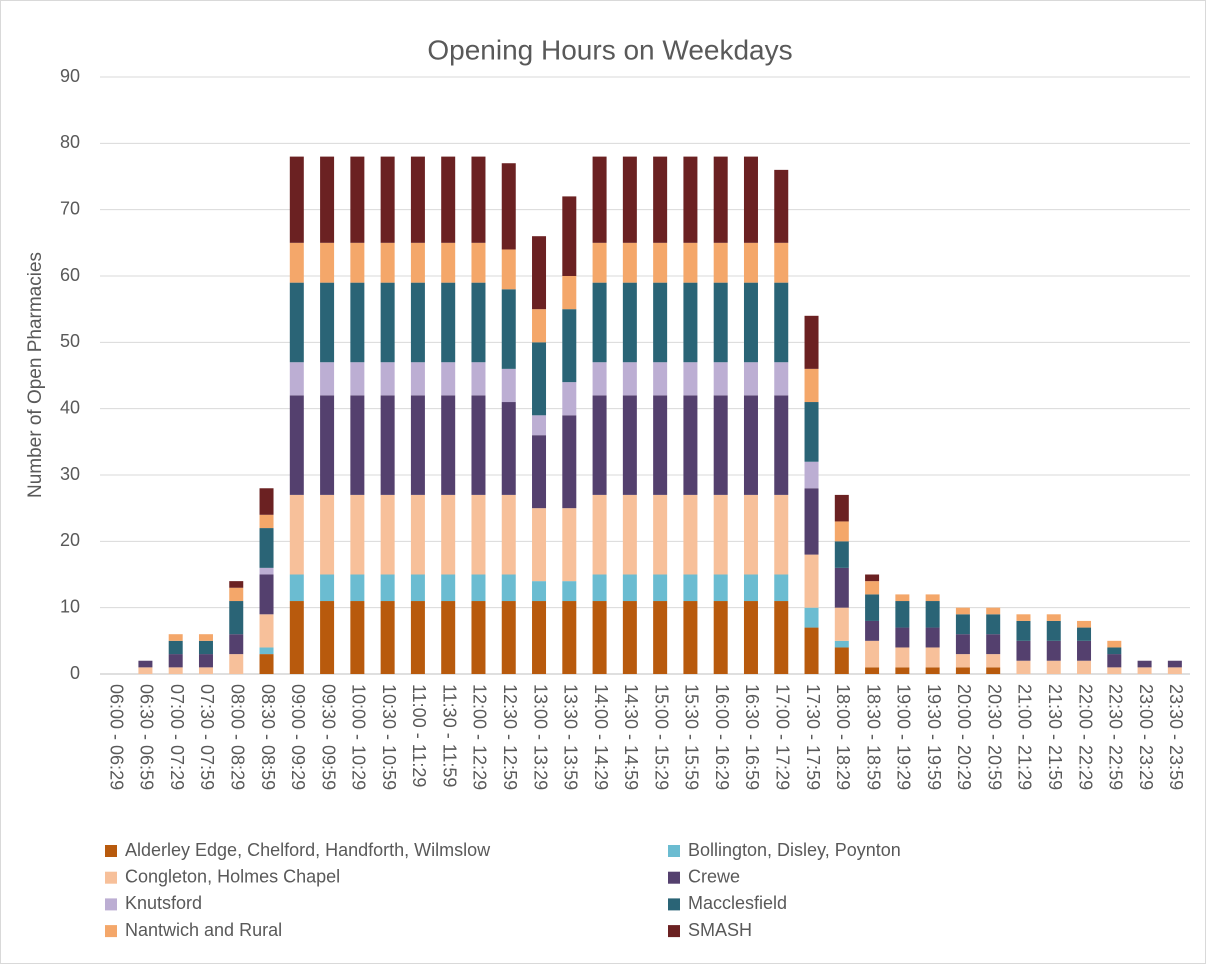 Image resolution: width=1206 pixels, height=969 pixels. I want to click on x-tick-label: 20:00 - 20:29, so click(964, 737).